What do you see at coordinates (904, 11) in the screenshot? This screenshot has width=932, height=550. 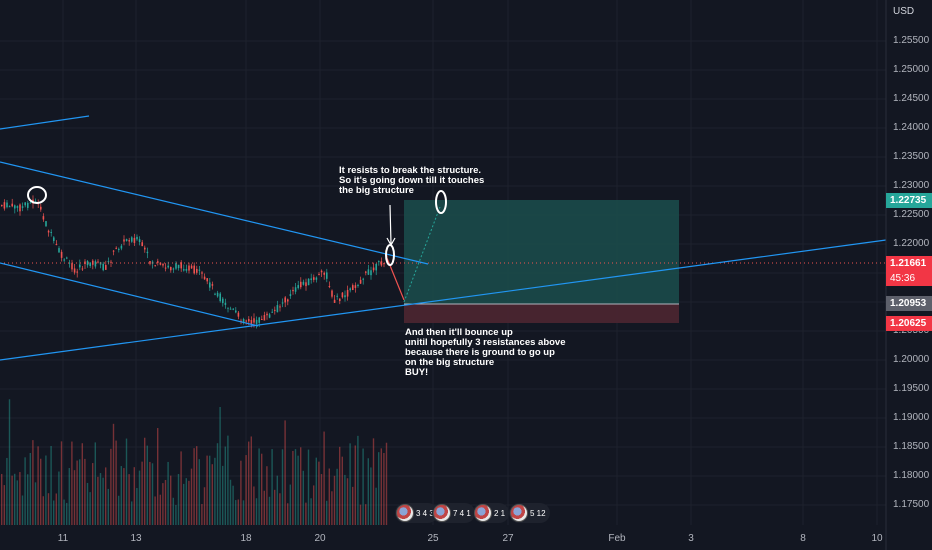 I see `currency-label: USD` at bounding box center [904, 11].